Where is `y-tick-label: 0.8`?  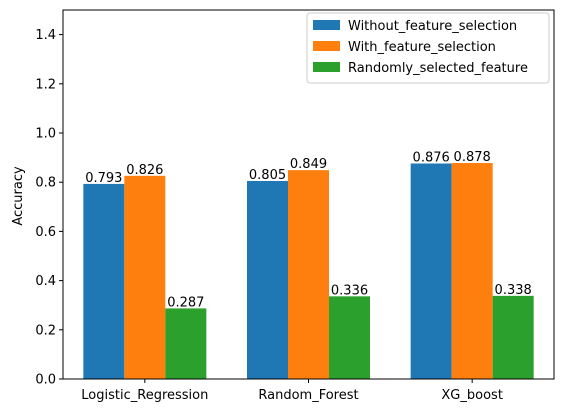
y-tick-label: 0.8 is located at coordinates (45, 183).